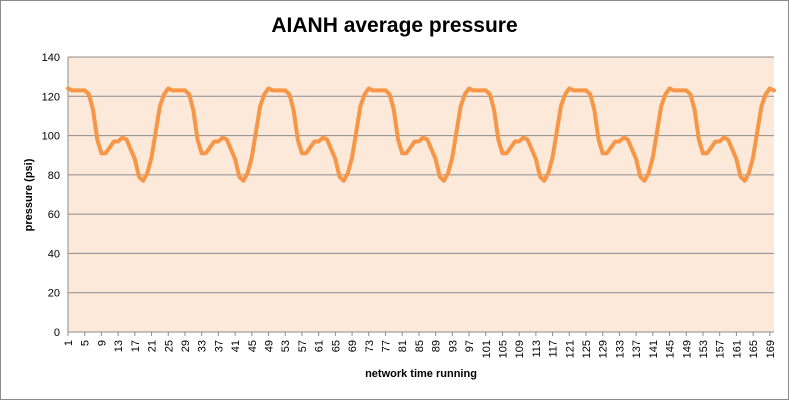 The image size is (789, 400). Describe the element at coordinates (554, 349) in the screenshot. I see `x-tick-label: 117` at that location.